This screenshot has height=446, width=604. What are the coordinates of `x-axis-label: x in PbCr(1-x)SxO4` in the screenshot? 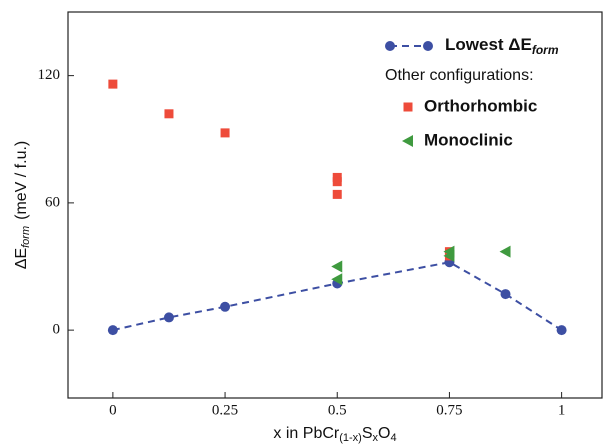 It's located at (334, 434).